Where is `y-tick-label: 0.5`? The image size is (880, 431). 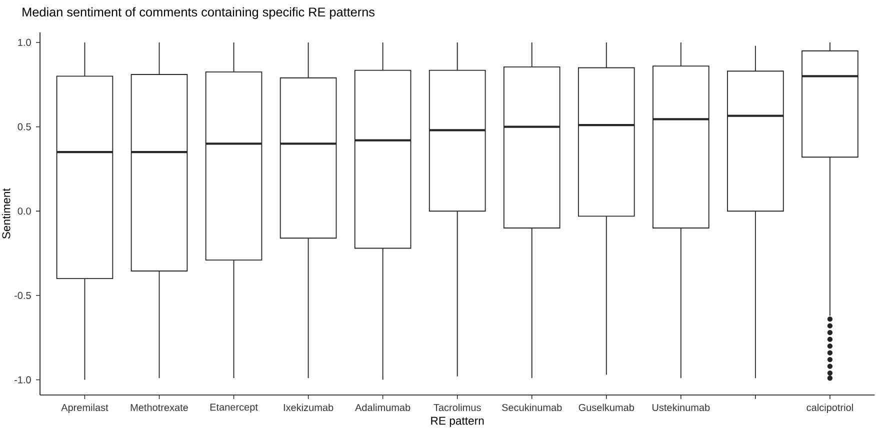 y-tick-label: 0.5 is located at coordinates (24, 126).